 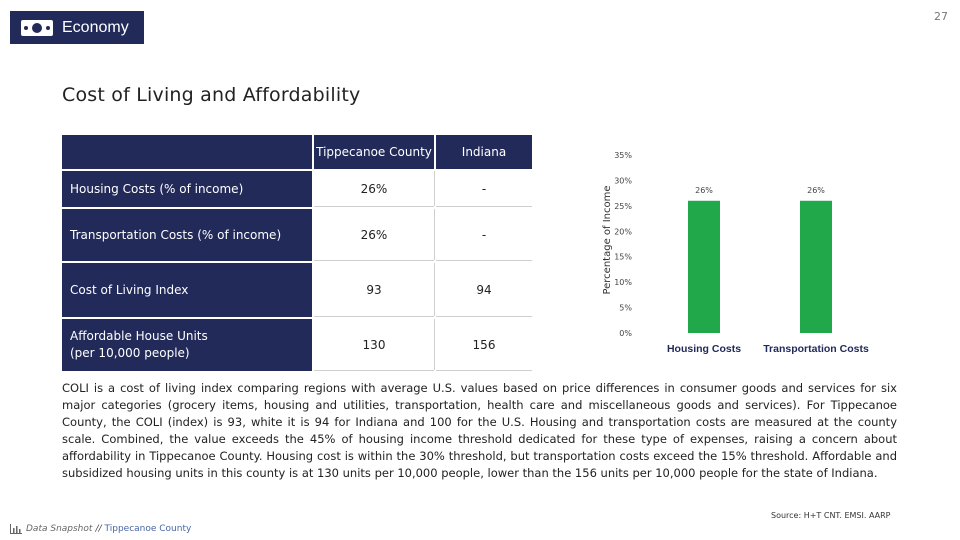 I want to click on footer: Data Snapshot // Tippecanoe County, so click(x=100, y=529).